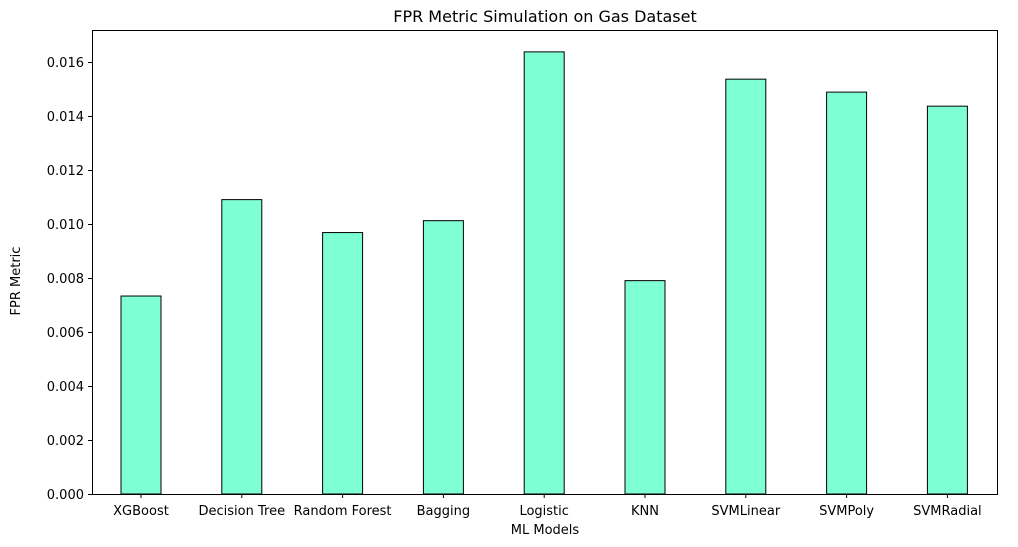  Describe the element at coordinates (947, 300) in the screenshot. I see `bar-svmradial` at that location.